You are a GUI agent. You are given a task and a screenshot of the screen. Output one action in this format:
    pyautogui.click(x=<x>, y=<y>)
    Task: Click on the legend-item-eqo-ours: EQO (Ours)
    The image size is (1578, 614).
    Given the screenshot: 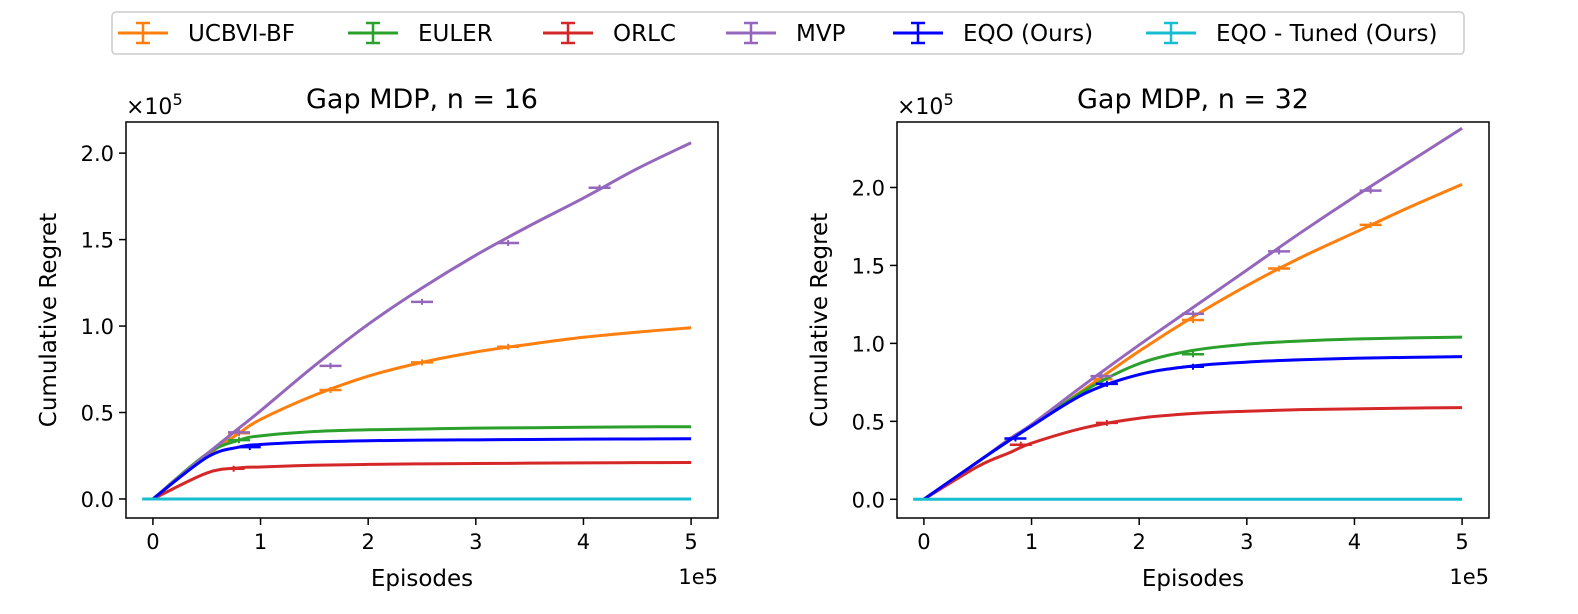 What is the action you would take?
    pyautogui.click(x=993, y=34)
    